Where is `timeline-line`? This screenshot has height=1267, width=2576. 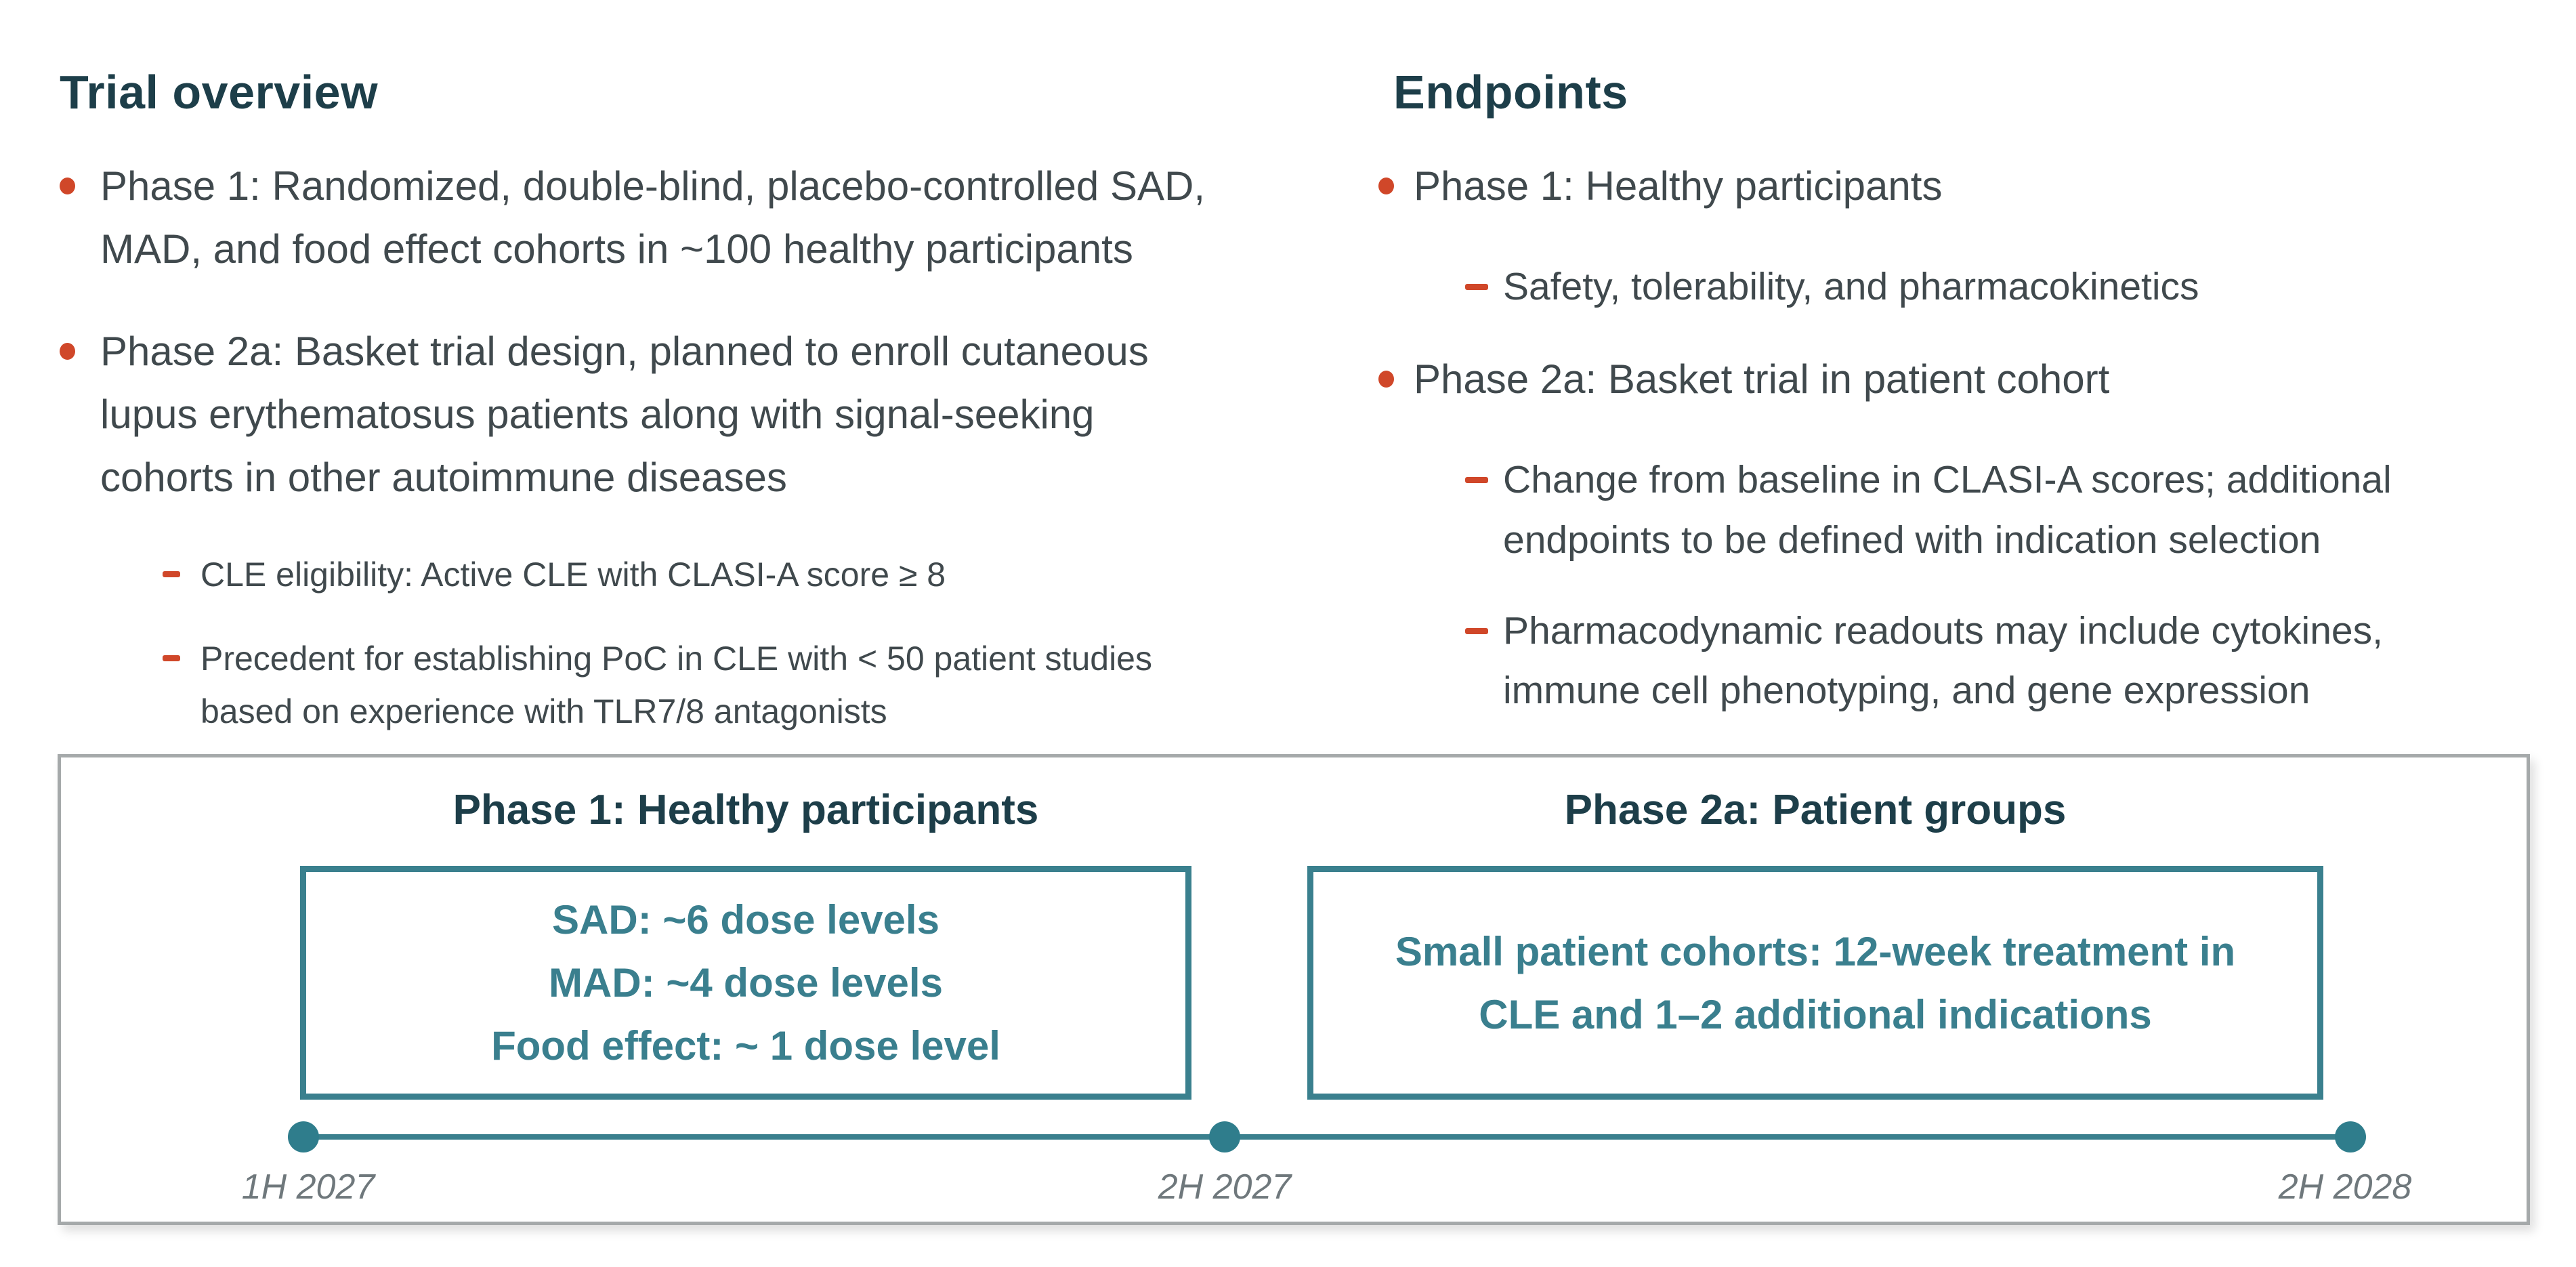 timeline-line is located at coordinates (1326, 1137).